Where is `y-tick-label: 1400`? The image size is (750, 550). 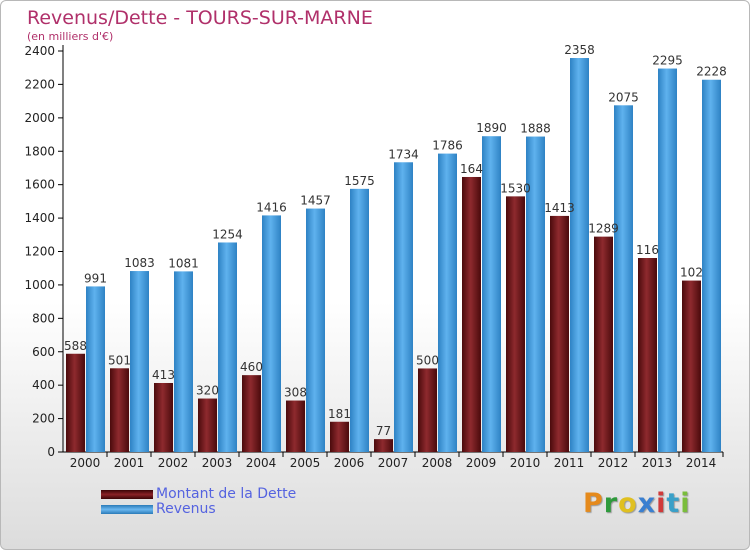 y-tick-label: 1400 is located at coordinates (39, 218).